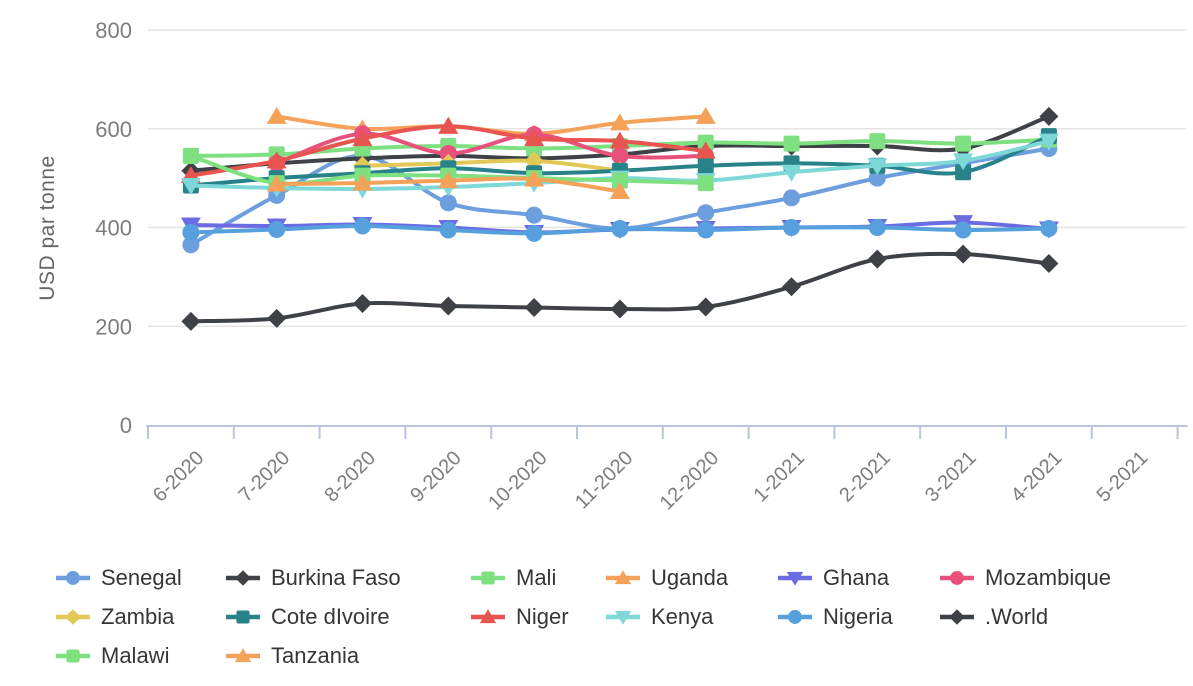 The image size is (1193, 686). What do you see at coordinates (1048, 577) in the screenshot?
I see `legend-label: Mozambique` at bounding box center [1048, 577].